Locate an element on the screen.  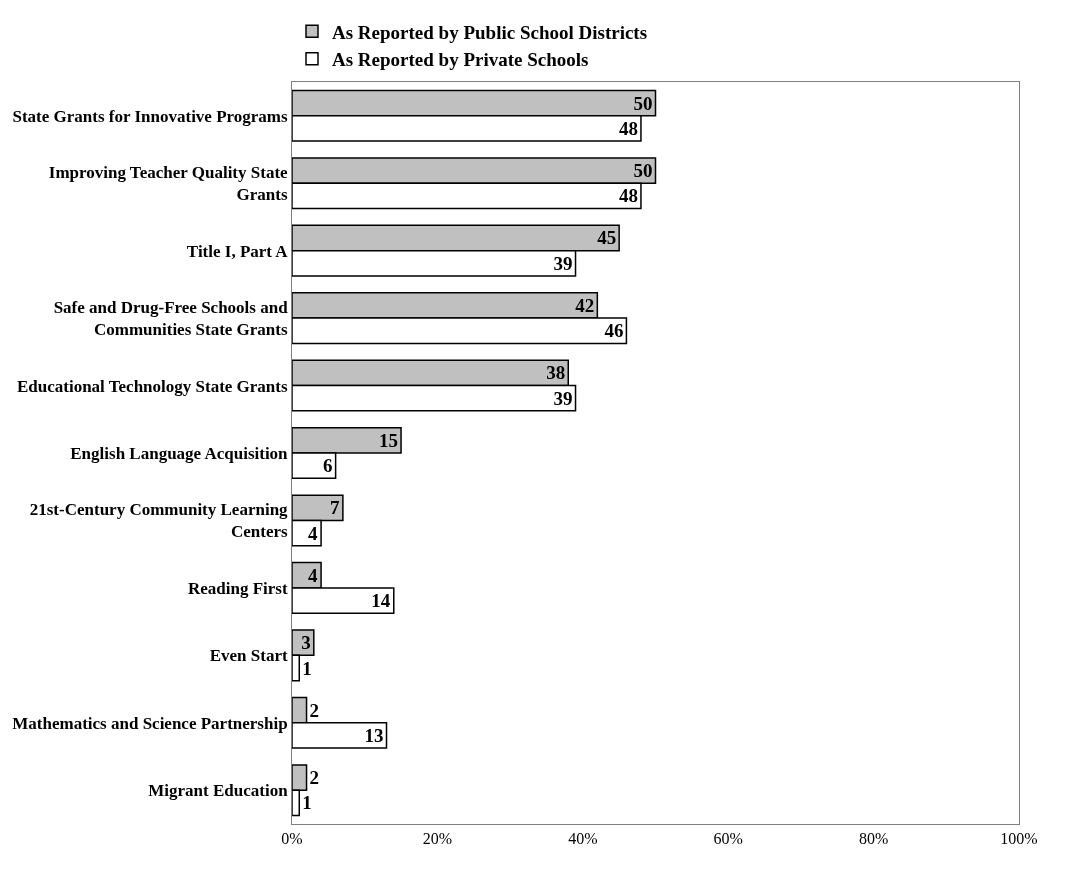
x-tick-label: 60% is located at coordinates (728, 839).